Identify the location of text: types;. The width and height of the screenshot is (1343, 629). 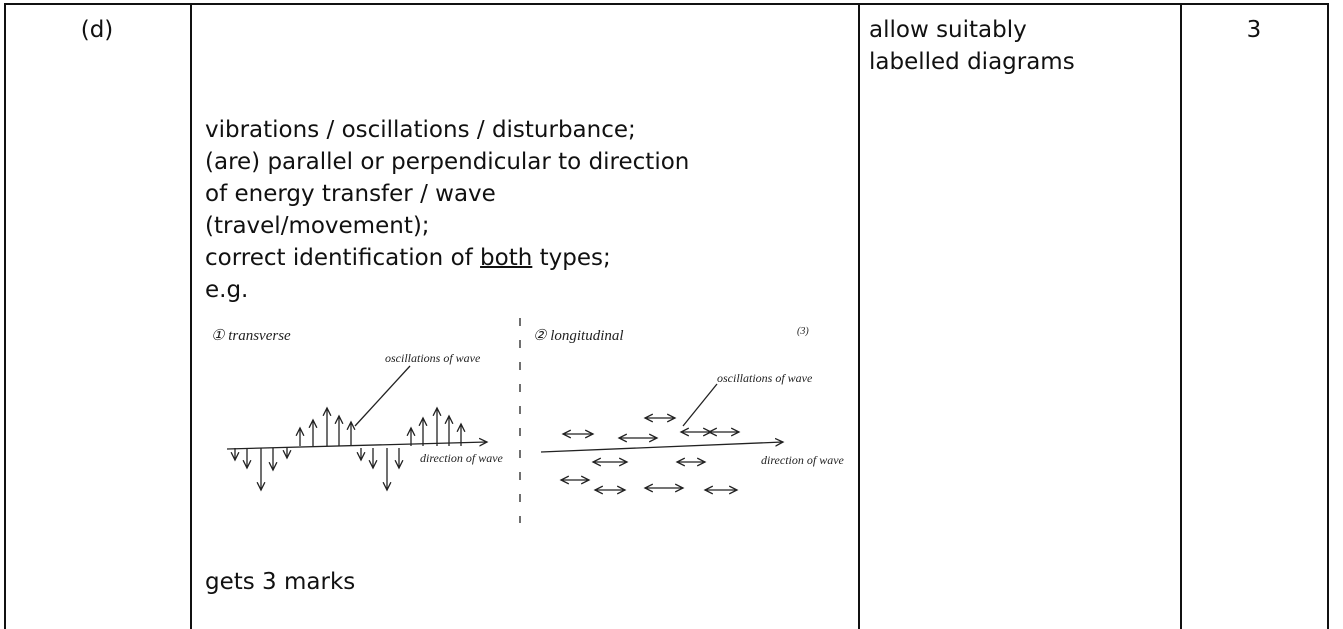
(571, 258).